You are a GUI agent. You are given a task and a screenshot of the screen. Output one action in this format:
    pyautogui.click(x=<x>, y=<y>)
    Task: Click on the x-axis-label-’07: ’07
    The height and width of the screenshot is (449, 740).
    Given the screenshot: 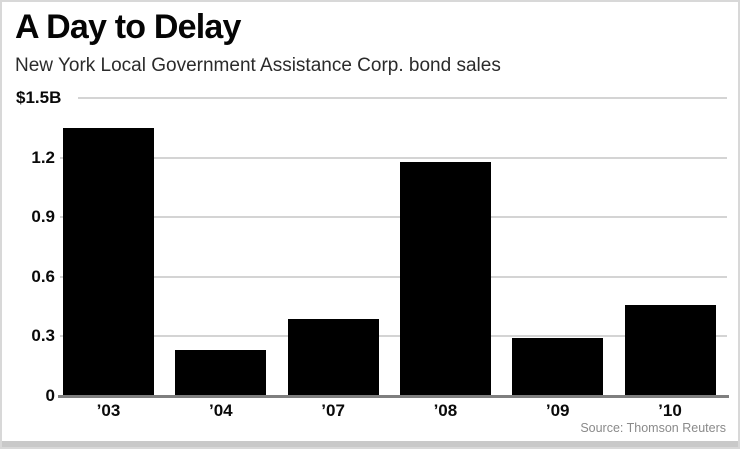 What is the action you would take?
    pyautogui.click(x=333, y=410)
    